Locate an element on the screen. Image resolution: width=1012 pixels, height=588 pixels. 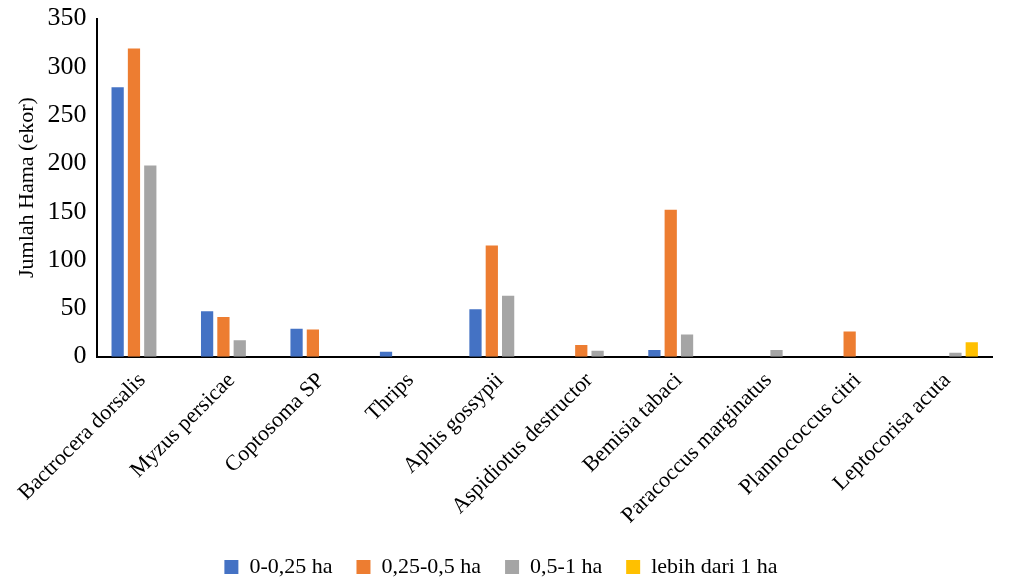
y-tick-label: 300 is located at coordinates (67, 65).